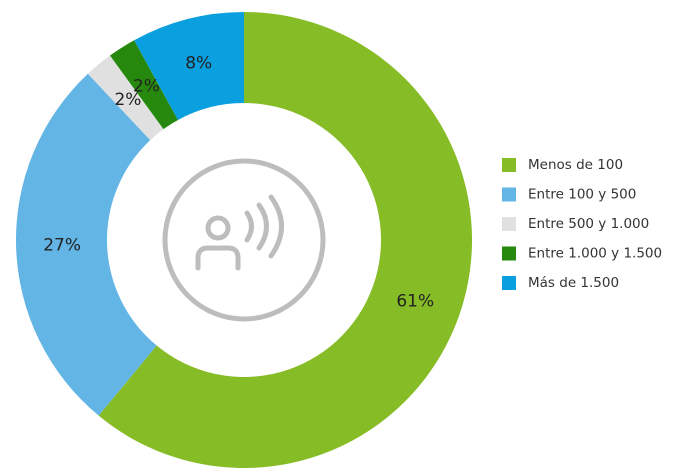 This screenshot has height=468, width=684. I want to click on center-icon, so click(244, 240).